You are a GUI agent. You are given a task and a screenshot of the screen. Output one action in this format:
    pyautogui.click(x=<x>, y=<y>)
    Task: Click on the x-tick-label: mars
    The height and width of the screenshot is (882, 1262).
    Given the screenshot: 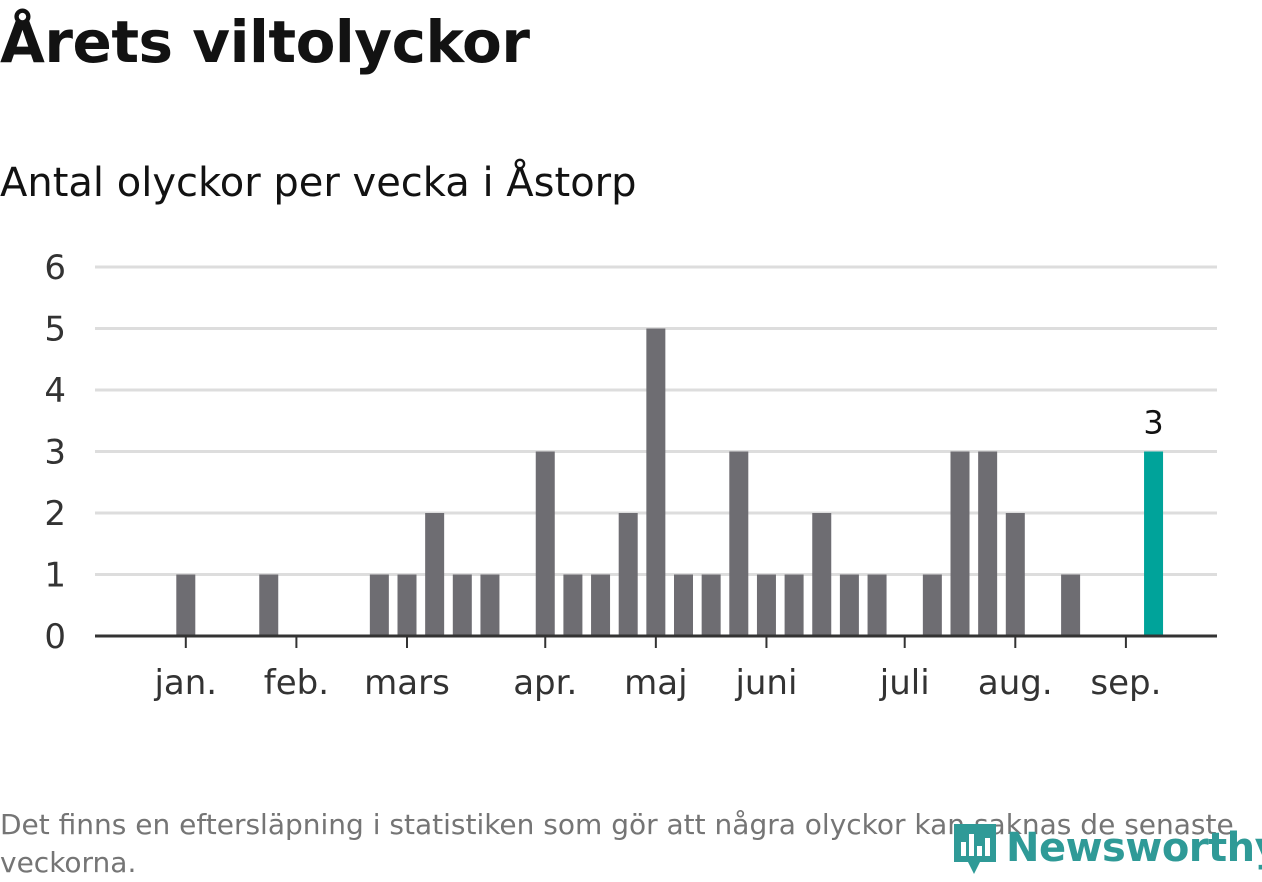 What is the action you would take?
    pyautogui.click(x=407, y=683)
    